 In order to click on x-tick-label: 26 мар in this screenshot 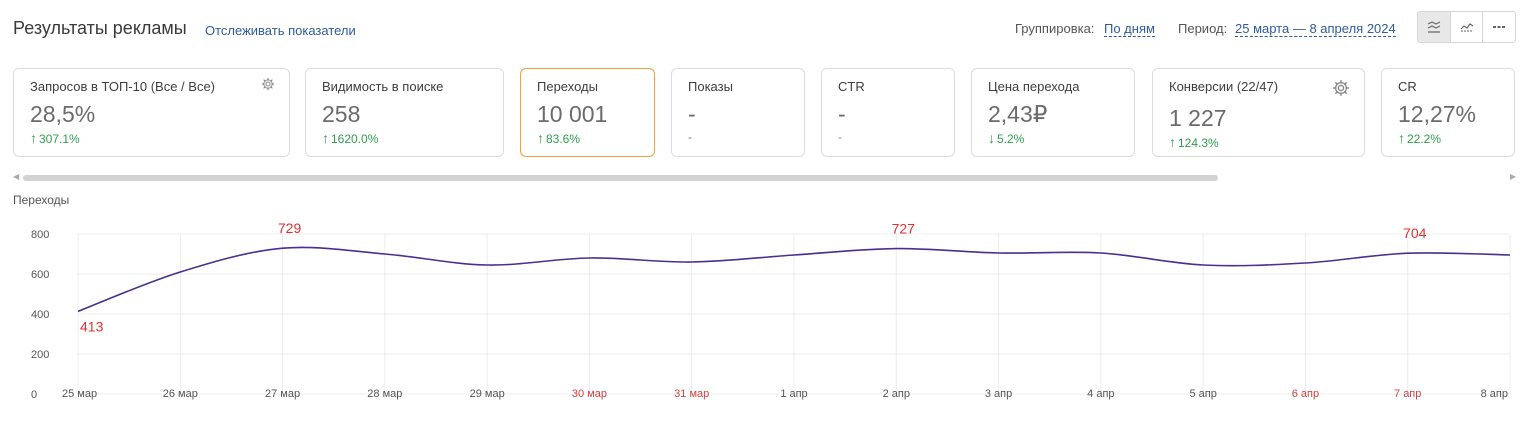, I will do `click(180, 394)`.